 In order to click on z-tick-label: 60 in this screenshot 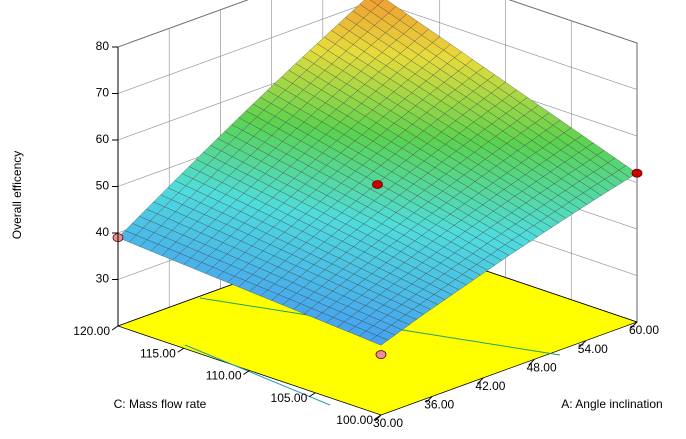, I will do `click(103, 139)`.